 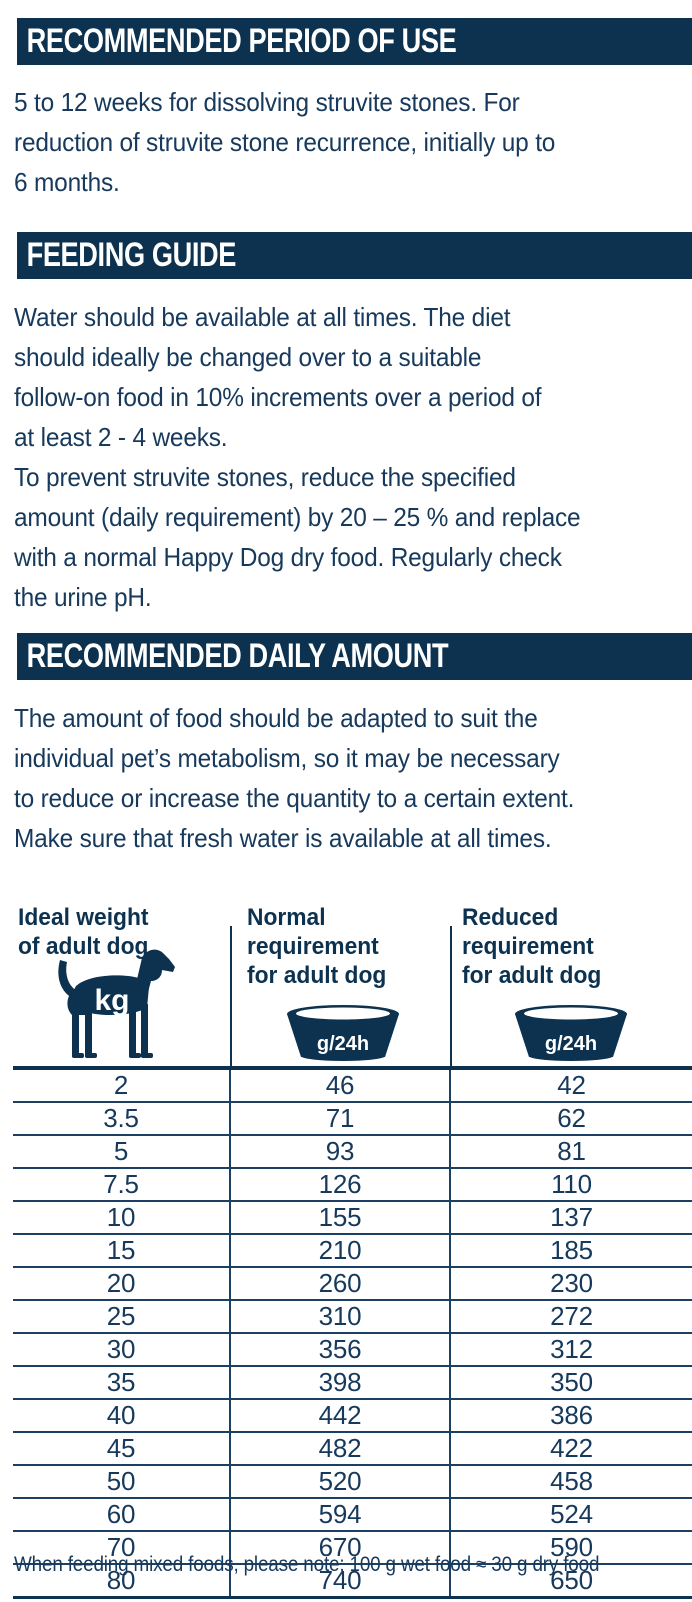 I want to click on dog-icon: kg, so click(x=113, y=1007).